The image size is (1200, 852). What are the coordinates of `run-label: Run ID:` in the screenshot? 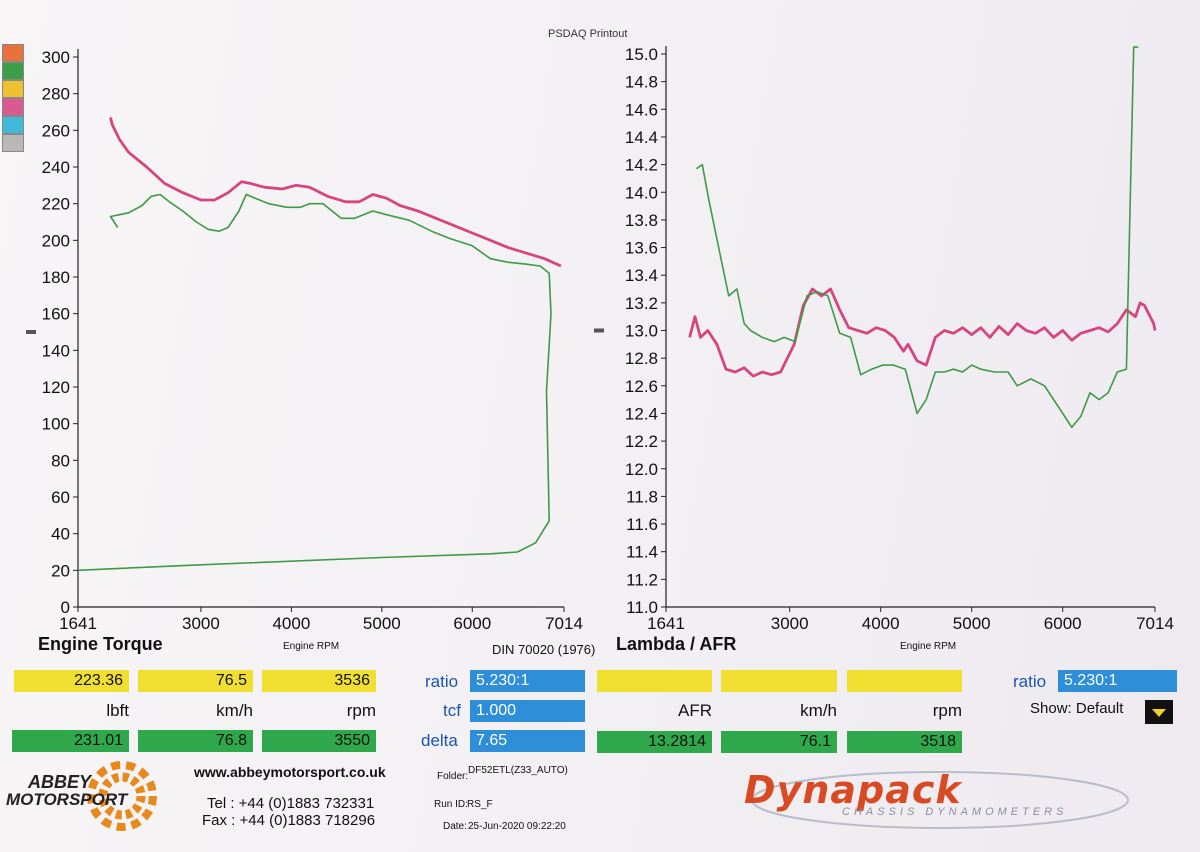 It's located at (451, 804).